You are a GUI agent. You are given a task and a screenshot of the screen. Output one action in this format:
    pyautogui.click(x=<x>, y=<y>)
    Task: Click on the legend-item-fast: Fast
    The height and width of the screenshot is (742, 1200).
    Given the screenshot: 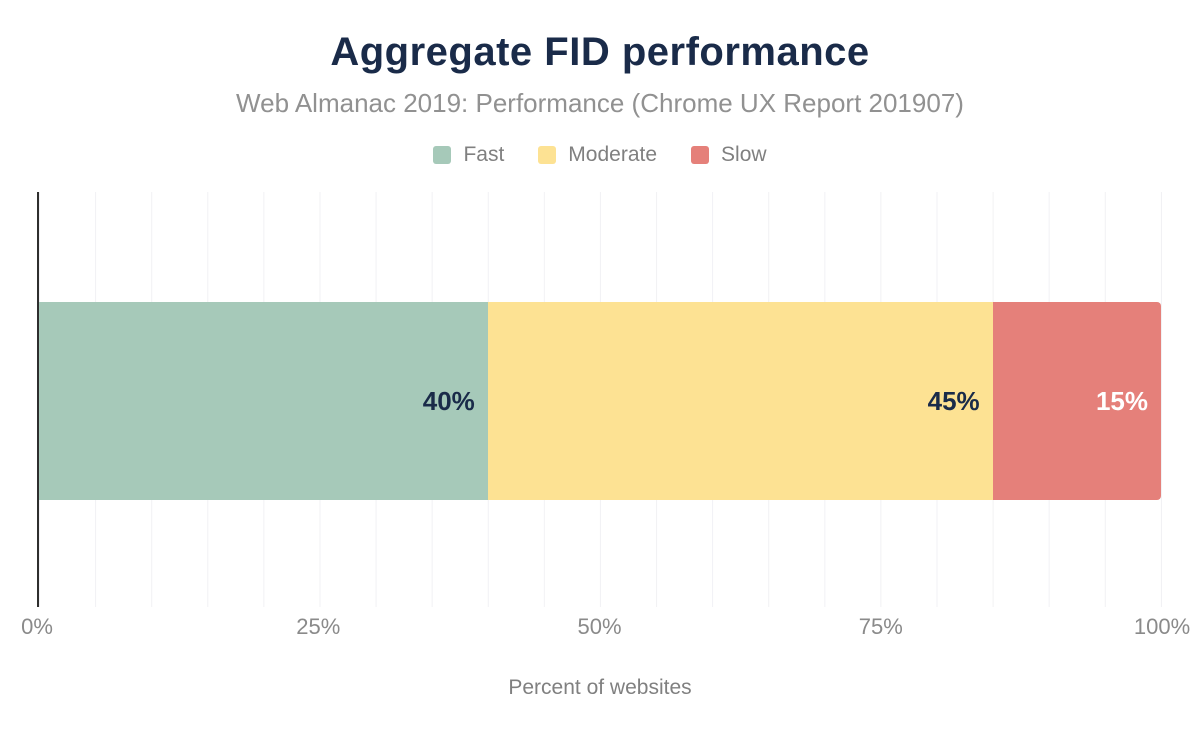 What is the action you would take?
    pyautogui.click(x=468, y=155)
    